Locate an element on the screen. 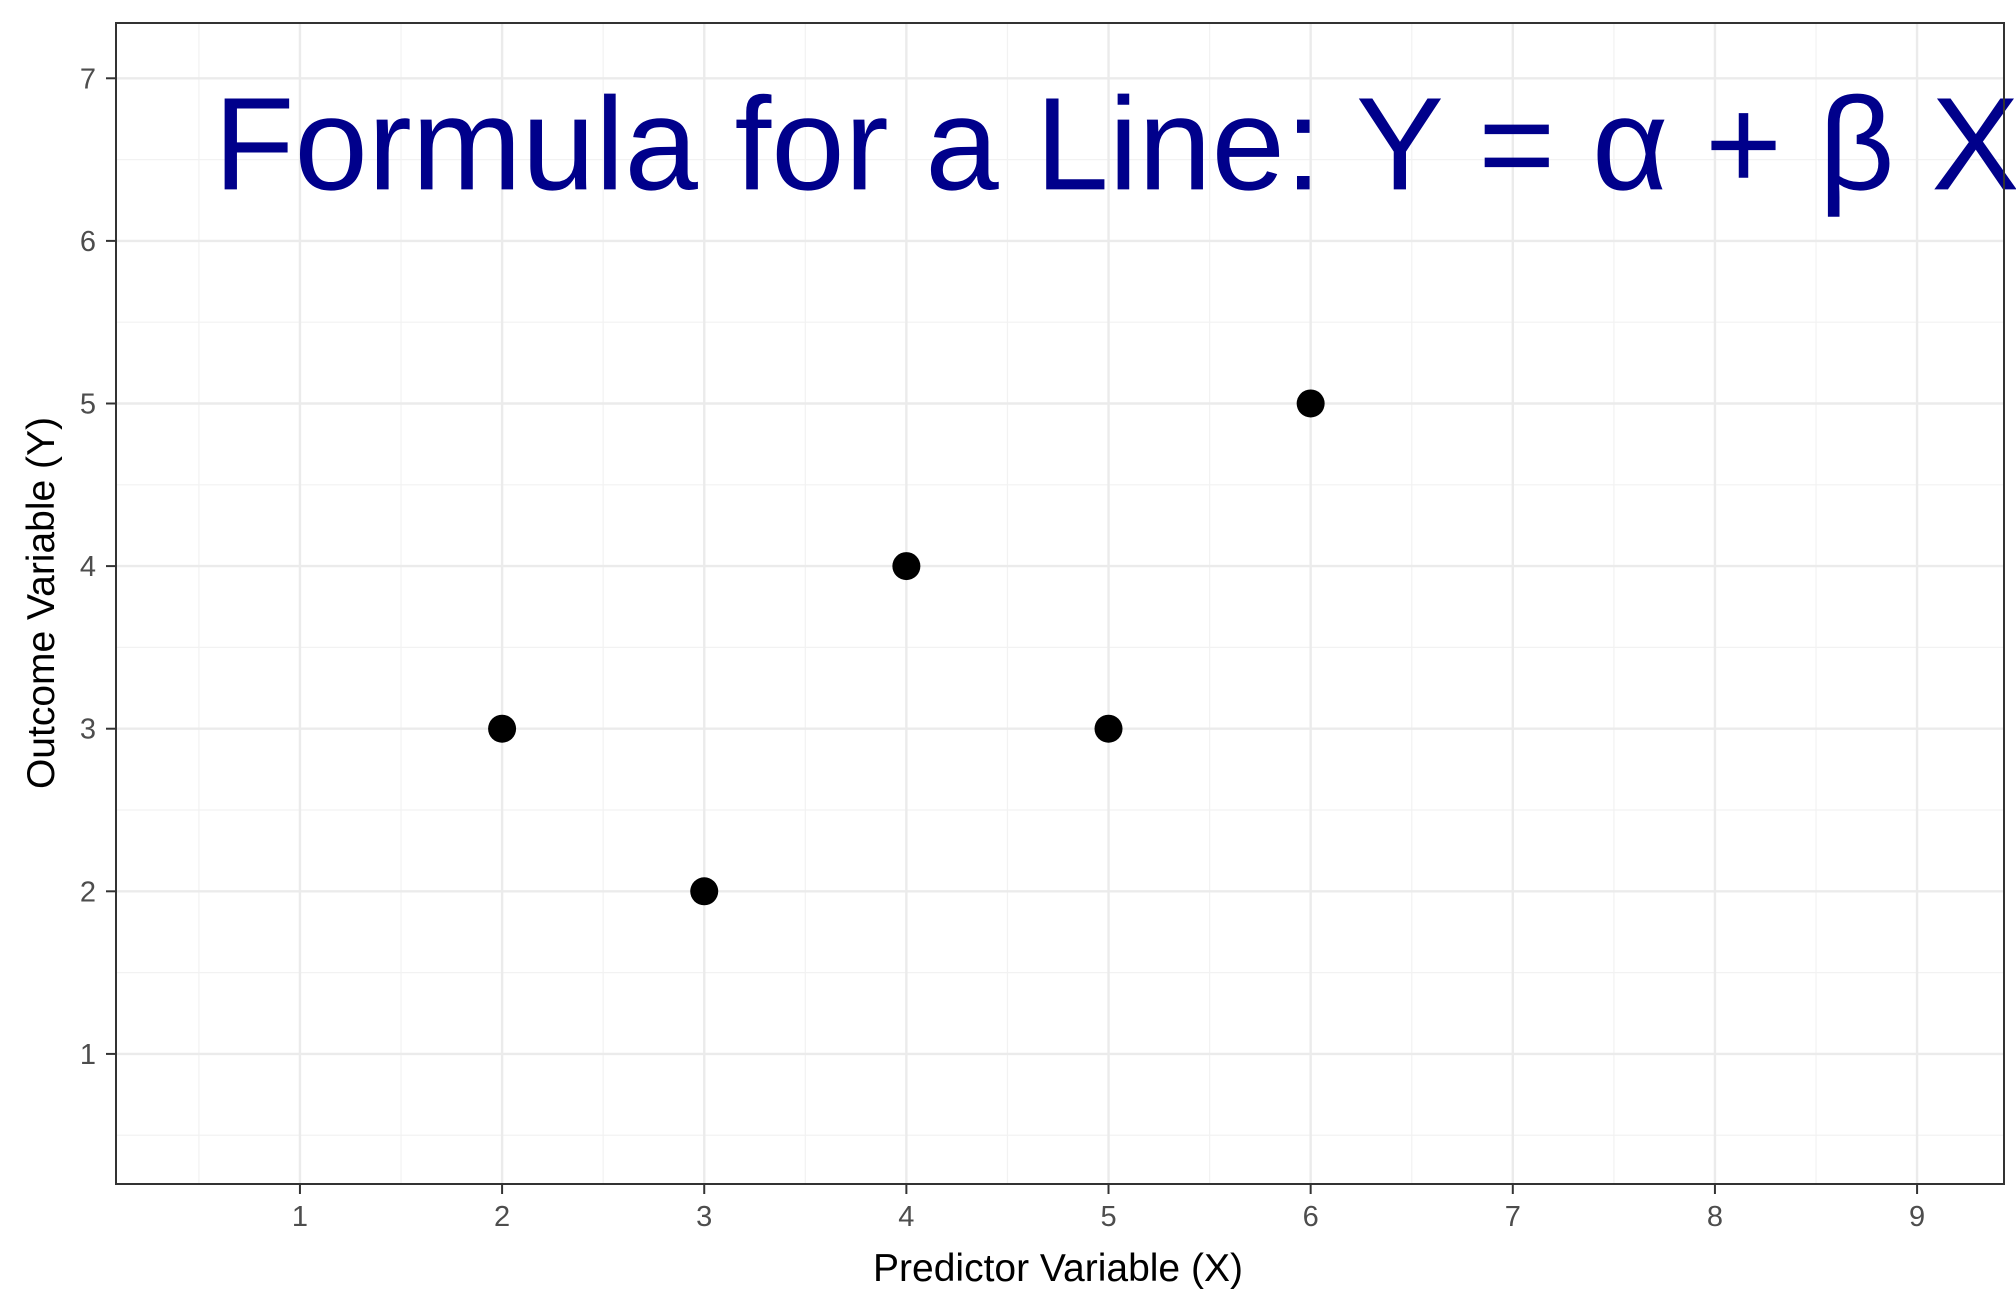  y-tick-label: 2 is located at coordinates (88, 892).